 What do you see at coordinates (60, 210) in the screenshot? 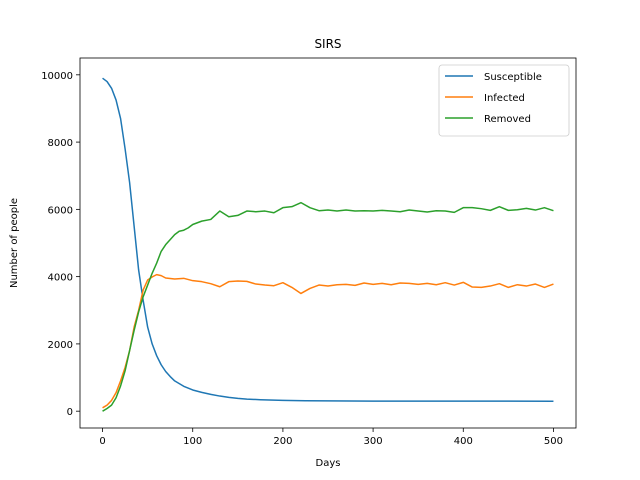
I see `y-tick-label: 6000` at bounding box center [60, 210].